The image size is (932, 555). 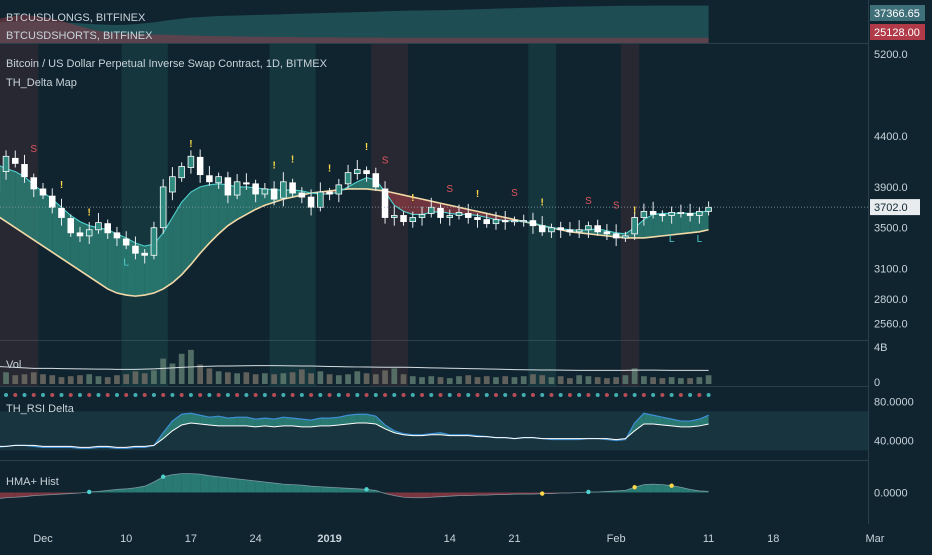 I want to click on alert-signal-marker: !, so click(x=273, y=166).